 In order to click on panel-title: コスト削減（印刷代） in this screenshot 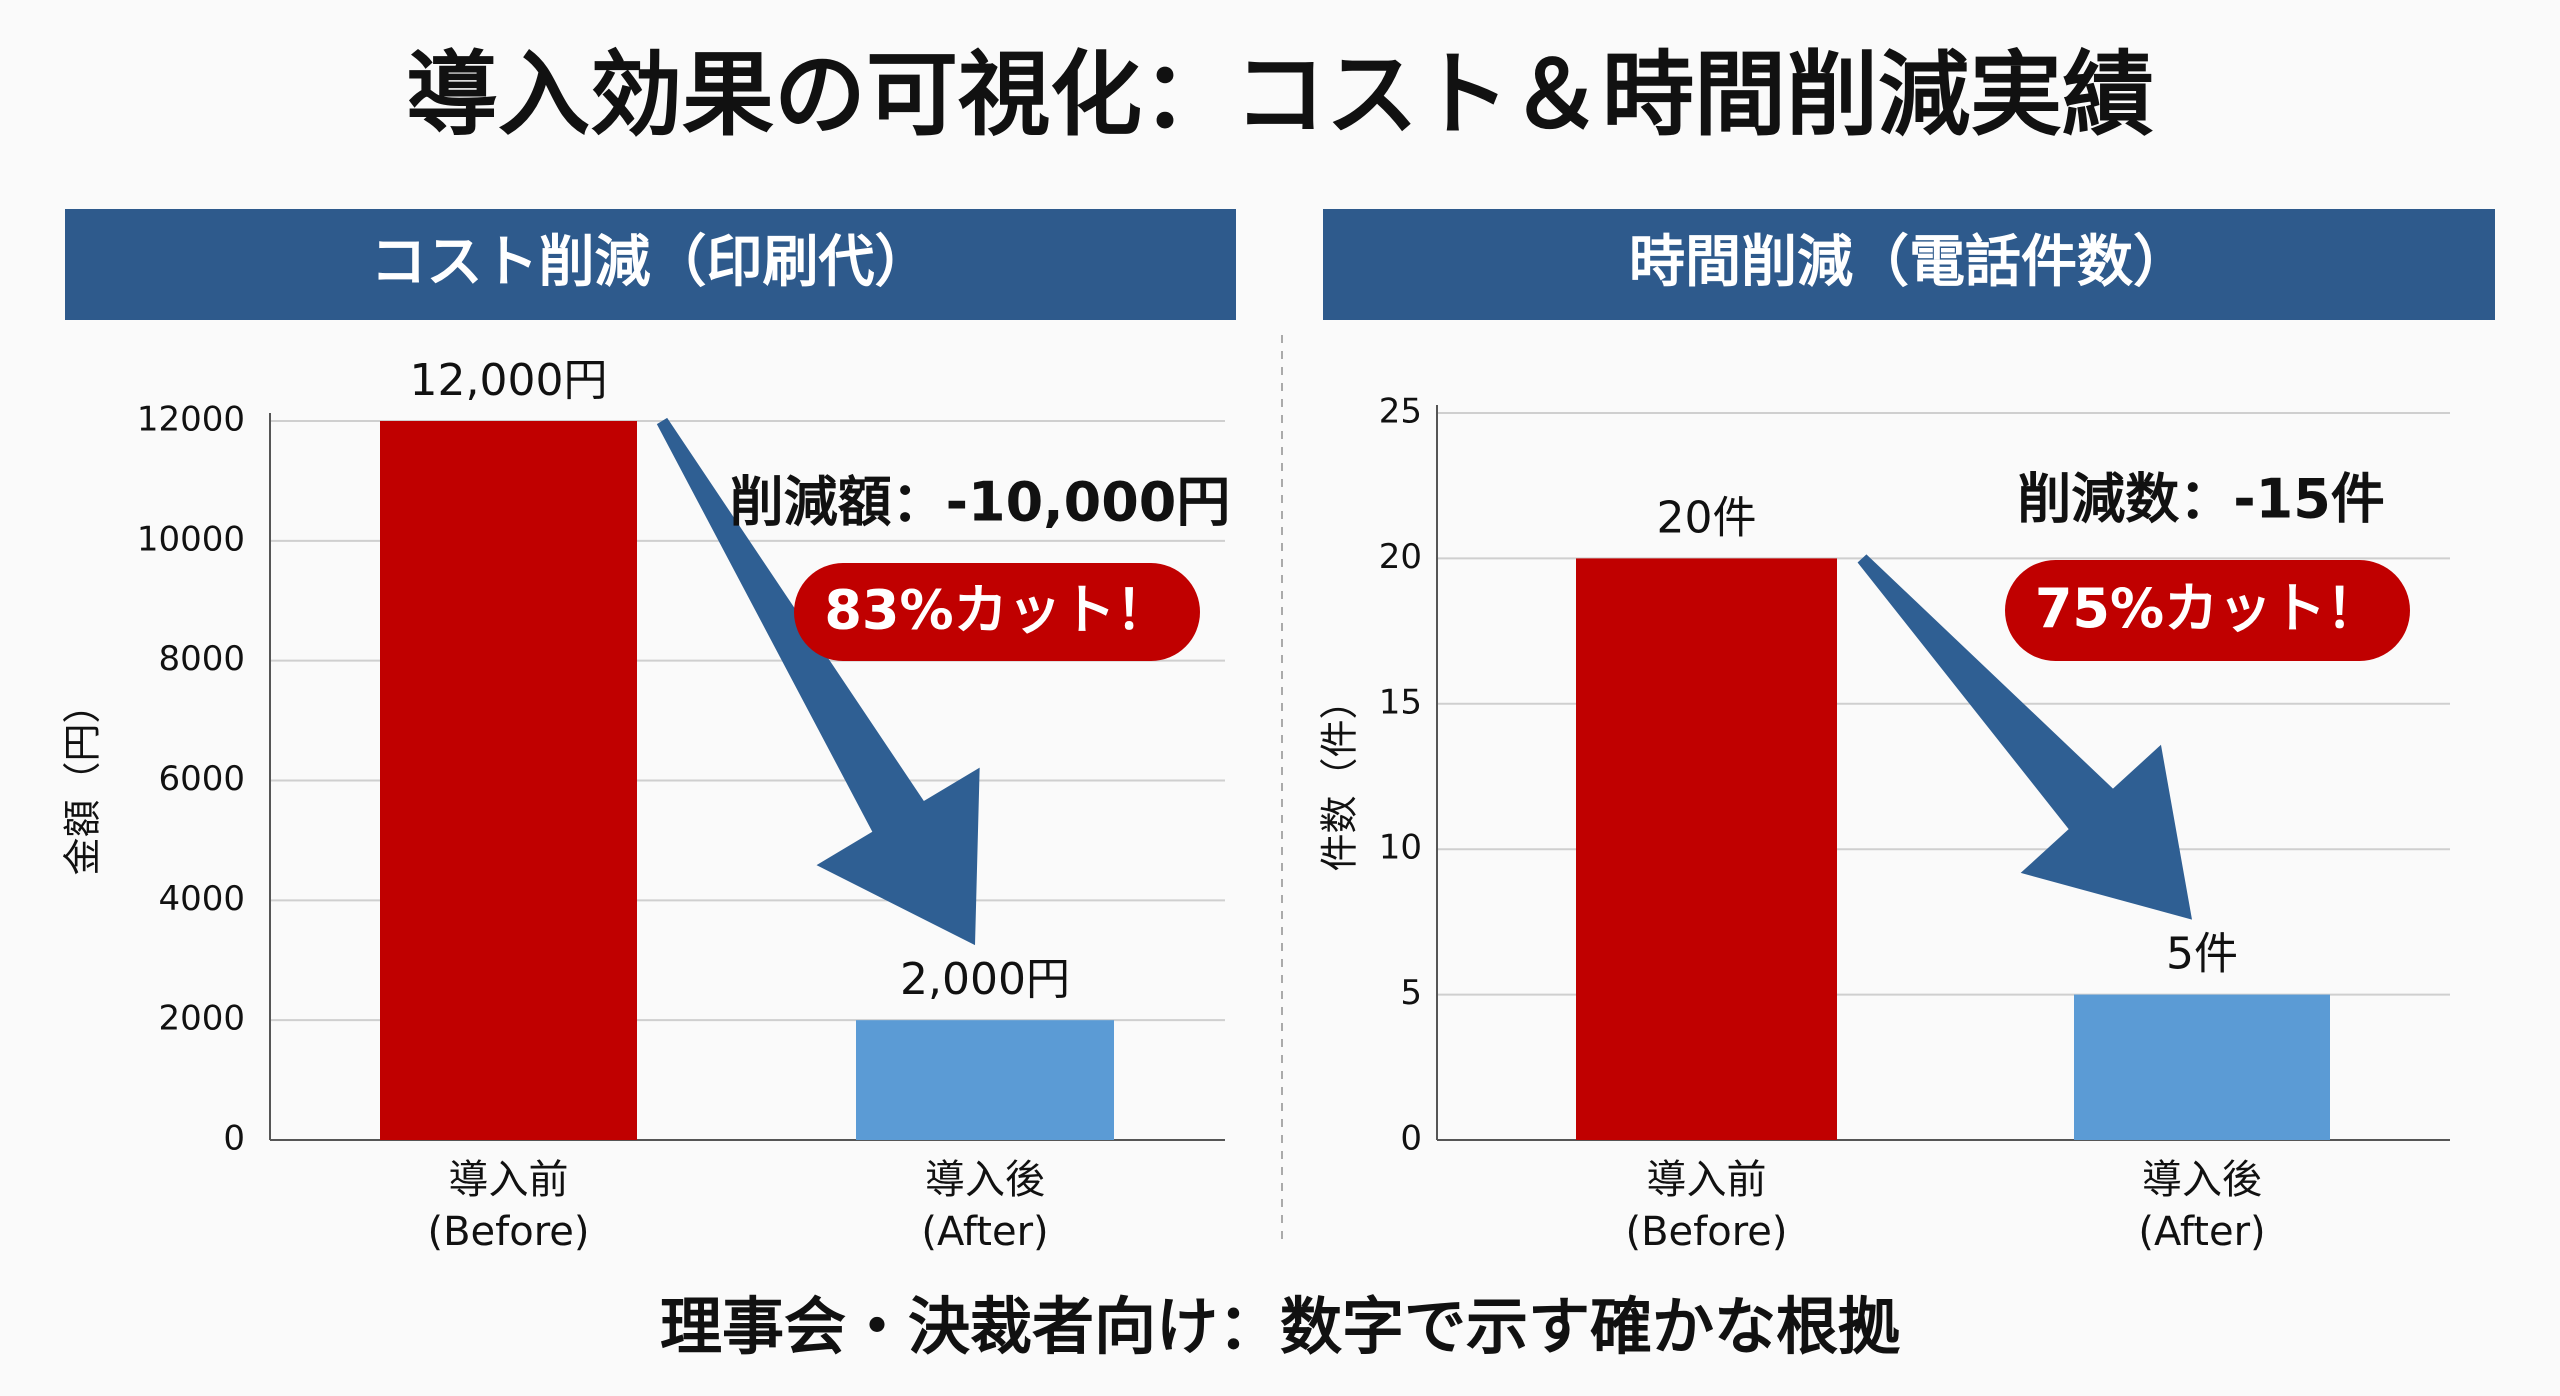, I will do `click(651, 262)`.